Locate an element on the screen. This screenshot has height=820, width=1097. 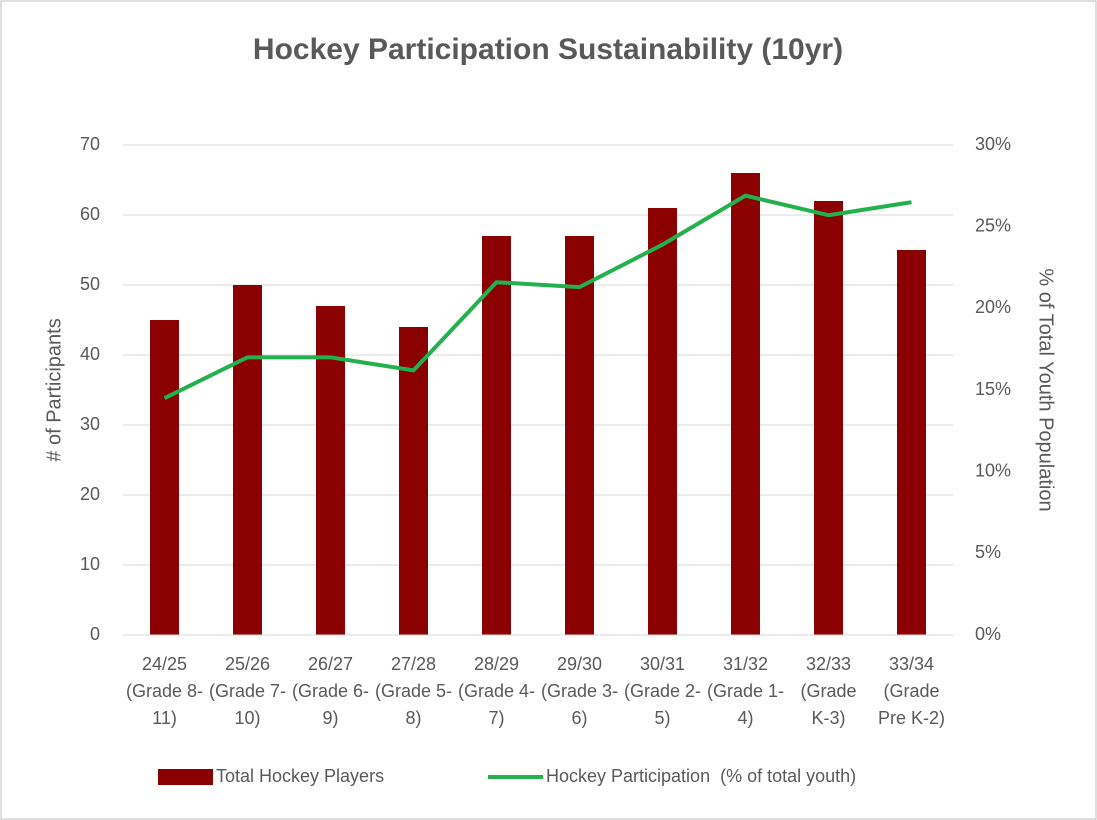
x-tick-label: 31/32 (Grade 1-4) is located at coordinates (745, 691).